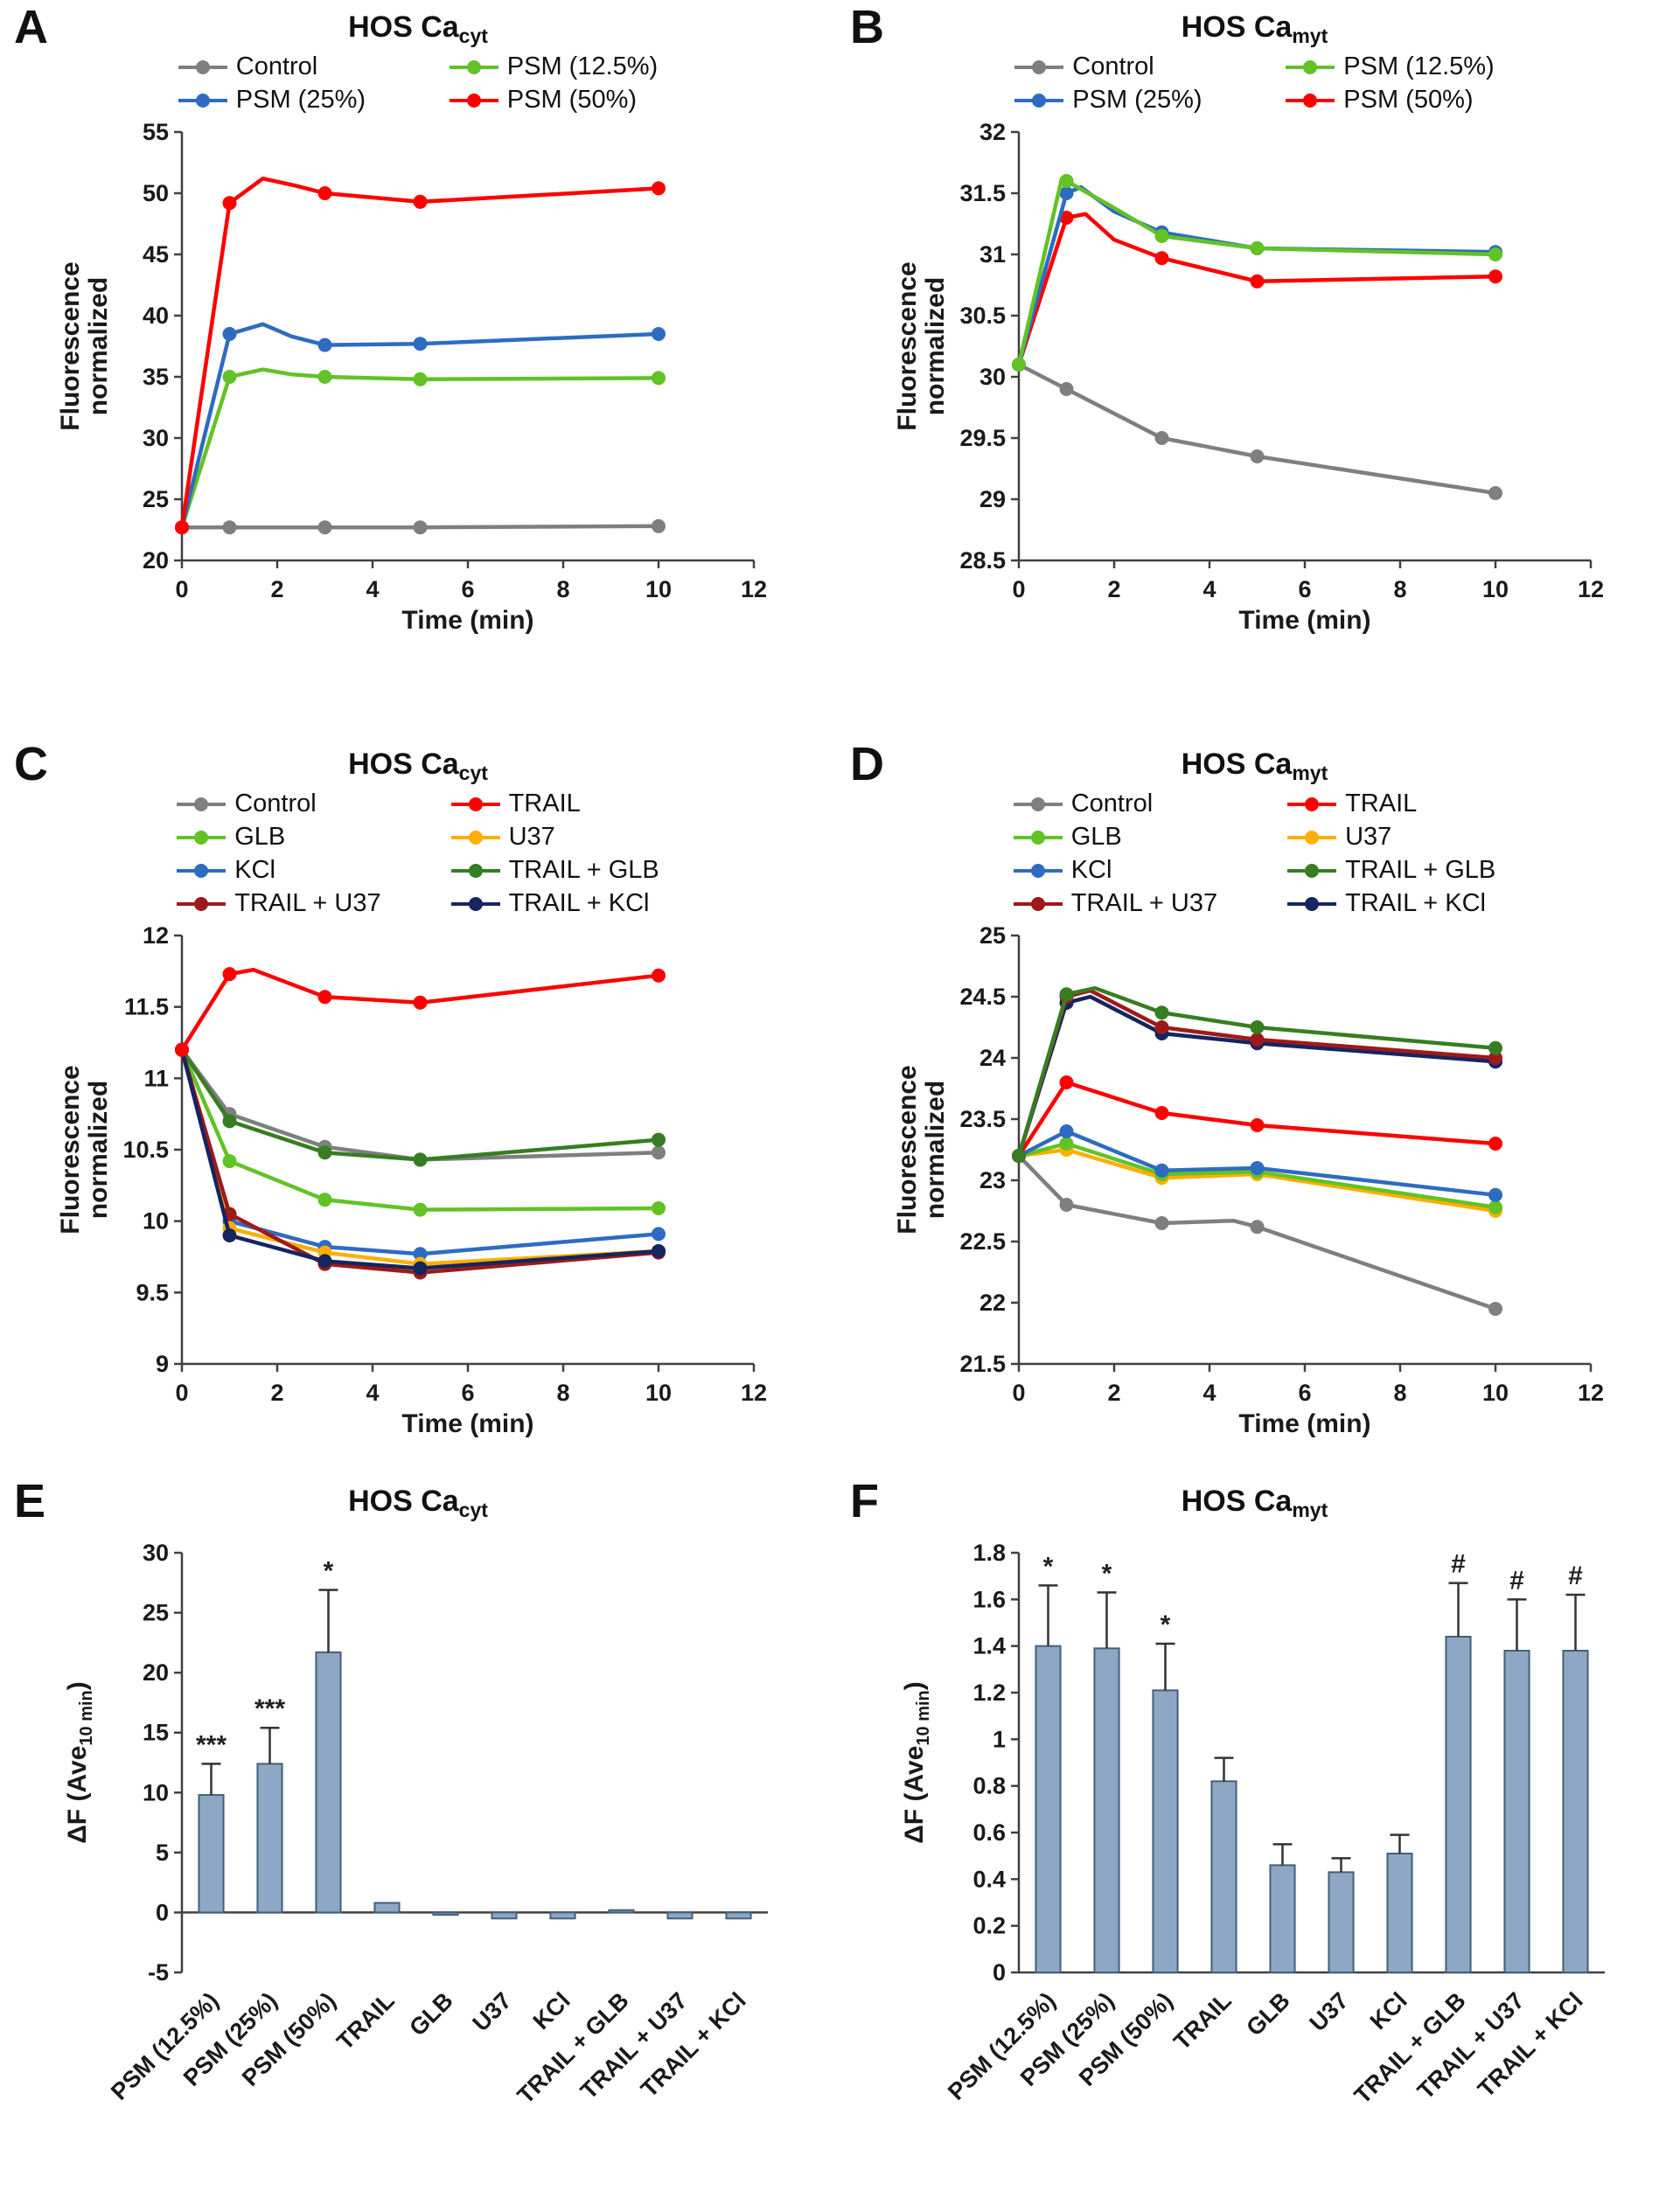 Image resolution: width=1673 pixels, height=2212 pixels. Describe the element at coordinates (992, 1303) in the screenshot. I see `y-tick-label: 22` at that location.